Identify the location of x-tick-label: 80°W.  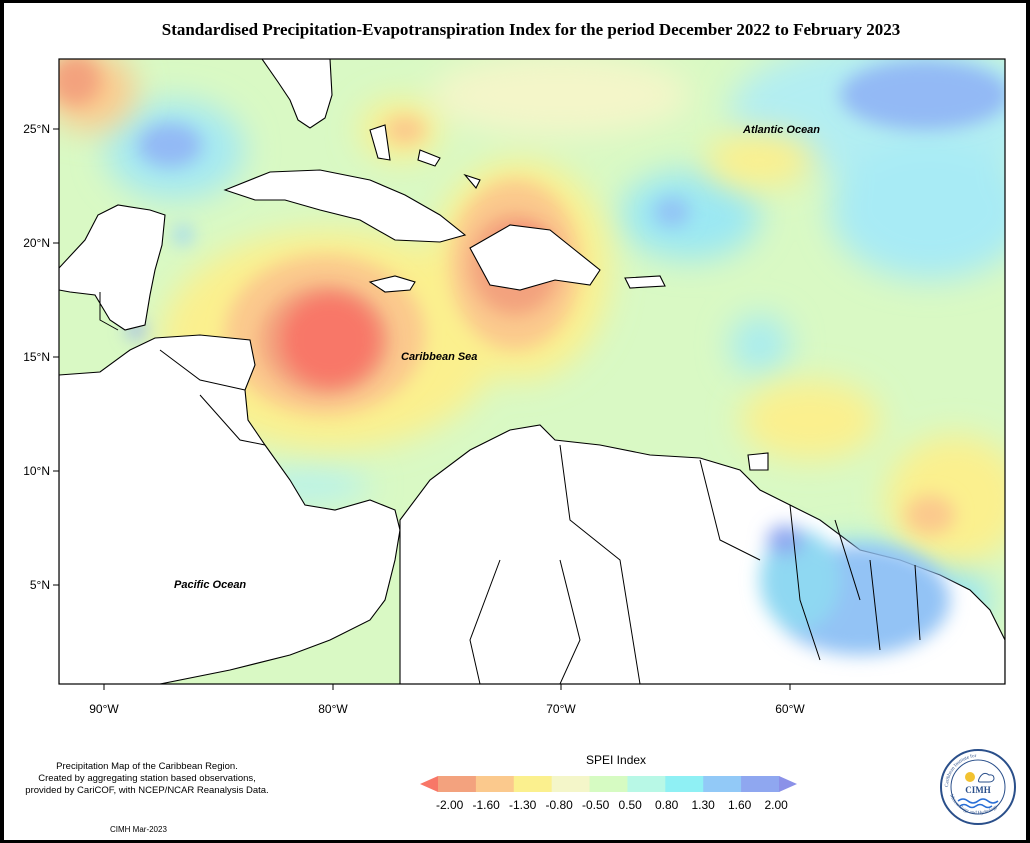
(333, 709).